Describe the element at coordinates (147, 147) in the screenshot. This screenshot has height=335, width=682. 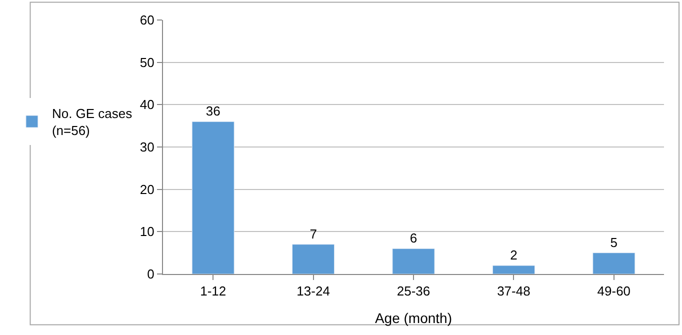
I see `y-tick-label: 30` at that location.